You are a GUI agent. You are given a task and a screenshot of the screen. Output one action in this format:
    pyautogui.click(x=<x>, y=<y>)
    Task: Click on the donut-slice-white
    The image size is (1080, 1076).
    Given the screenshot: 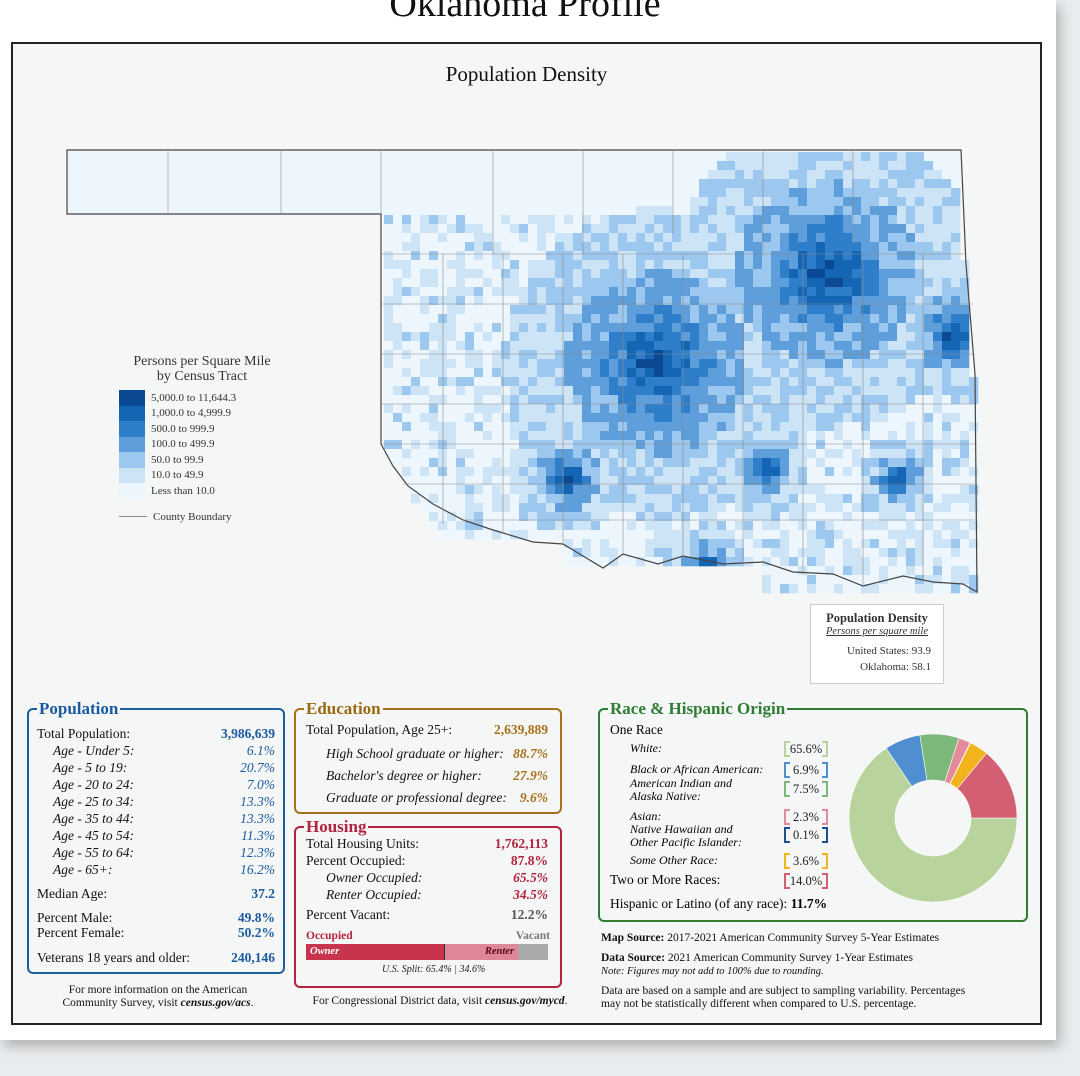 What is the action you would take?
    pyautogui.click(x=933, y=825)
    